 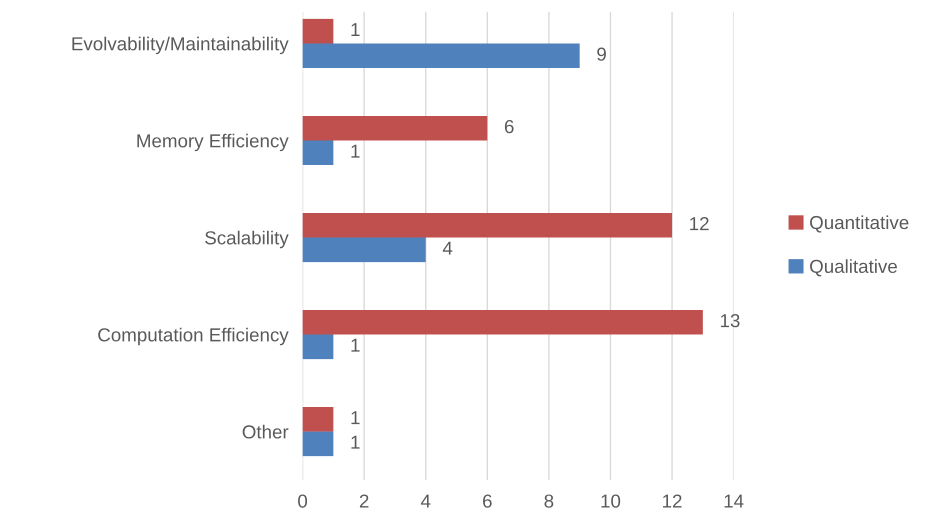 I want to click on y-tick-label: Other, so click(x=265, y=431).